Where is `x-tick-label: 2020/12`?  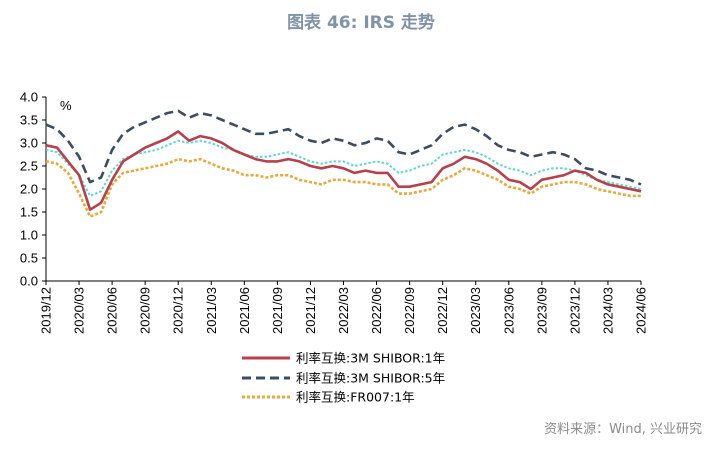
x-tick-label: 2020/12 is located at coordinates (178, 310).